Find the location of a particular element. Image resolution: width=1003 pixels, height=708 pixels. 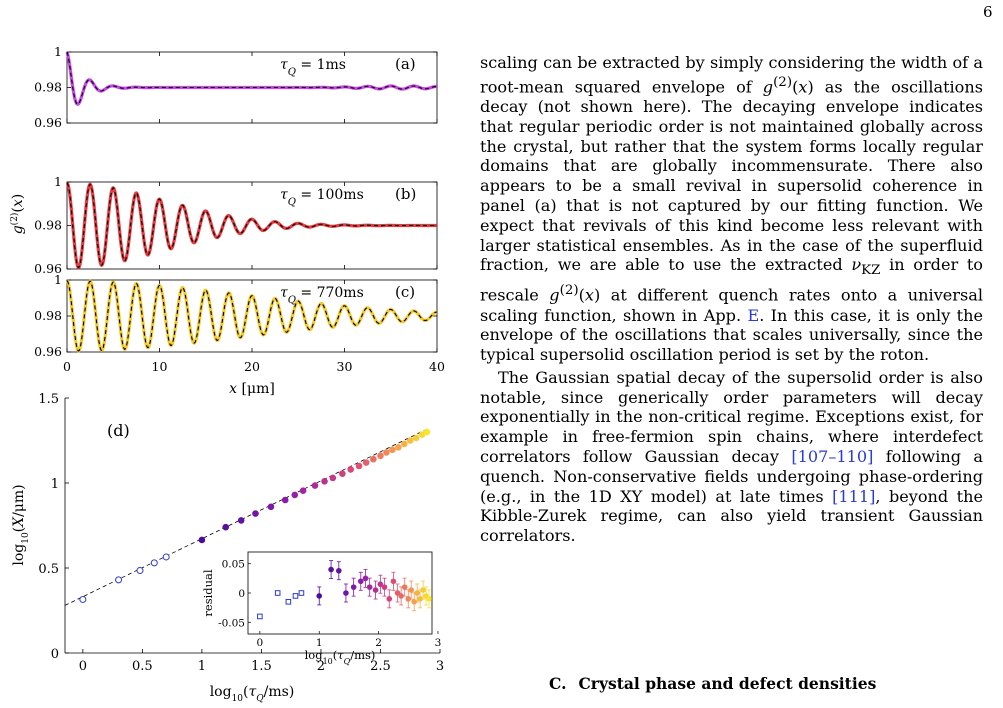

y-tick-label: 0 is located at coordinates (55, 654).